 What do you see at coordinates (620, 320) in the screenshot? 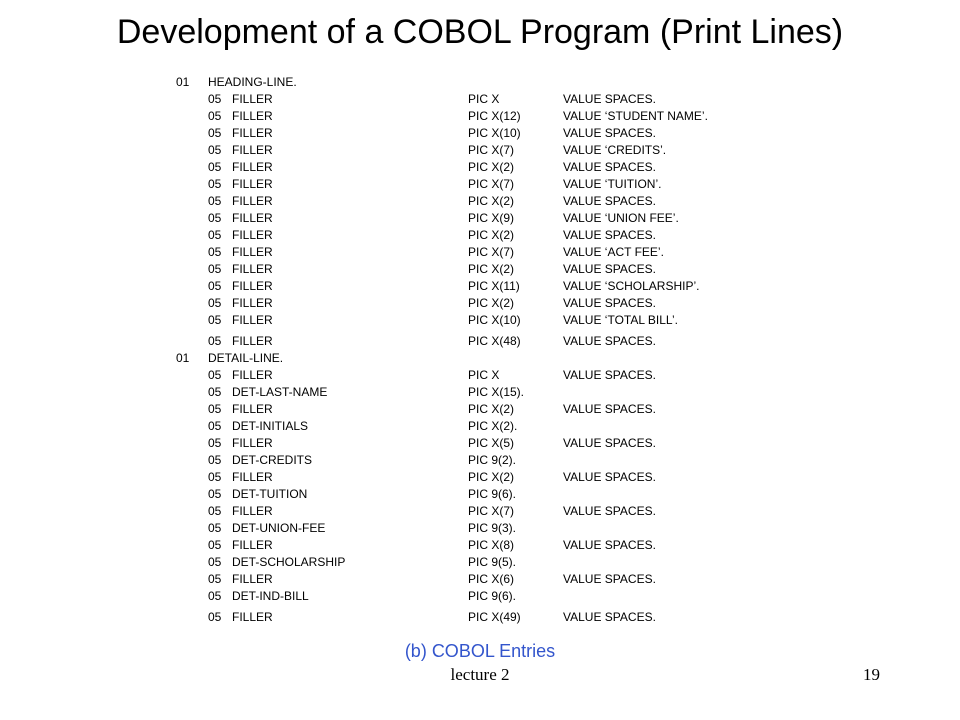
I see `field-value: VALUE ‘TOTAL BILL’.` at bounding box center [620, 320].